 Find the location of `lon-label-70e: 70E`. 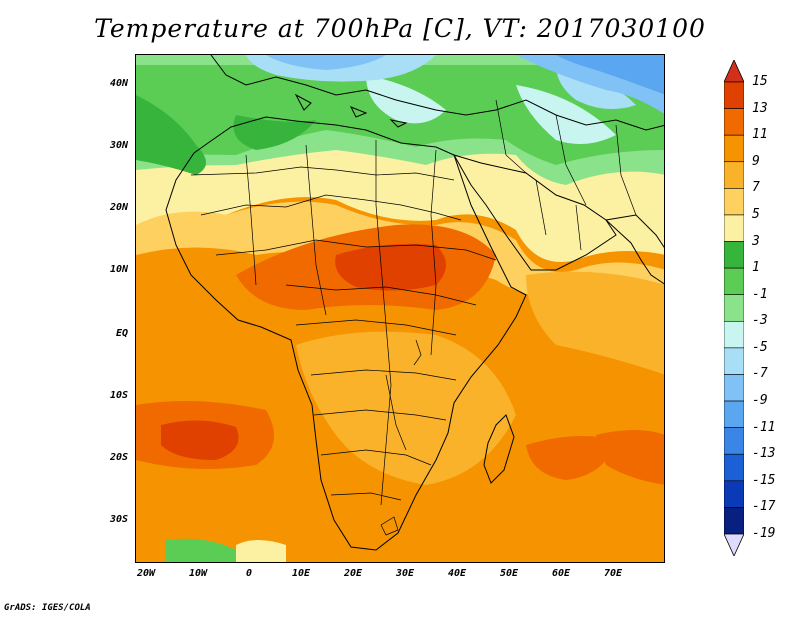

lon-label-70e: 70E is located at coordinates (613, 573).